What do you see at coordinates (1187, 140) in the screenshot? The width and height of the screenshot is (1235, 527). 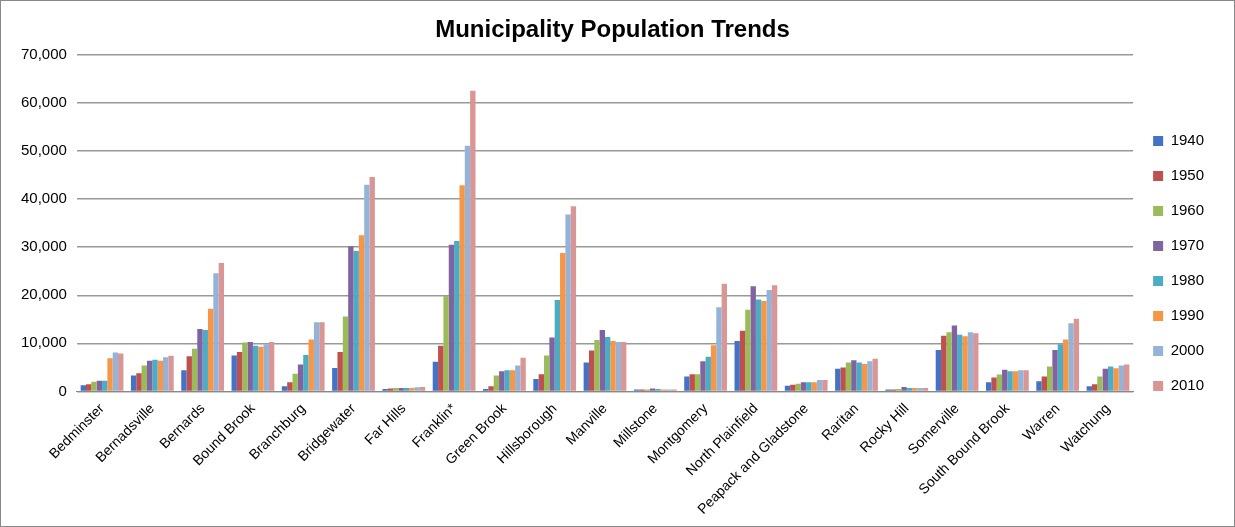 I see `legend-label: 1940` at bounding box center [1187, 140].